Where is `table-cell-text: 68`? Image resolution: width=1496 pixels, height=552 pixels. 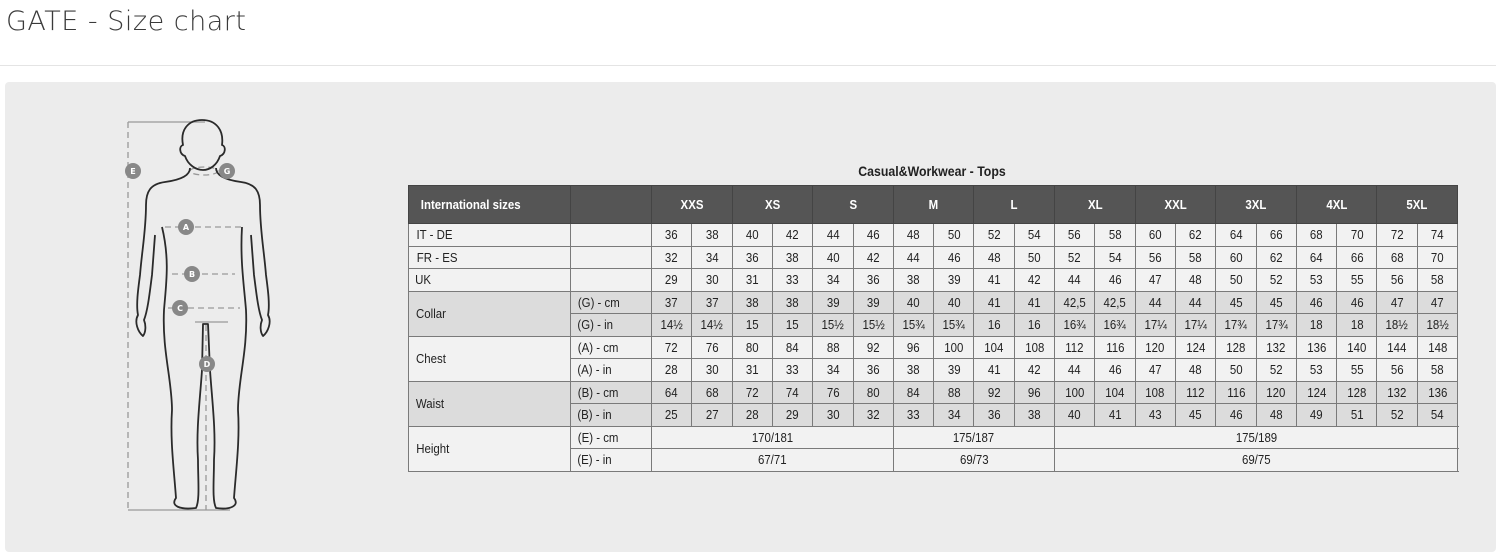 table-cell-text: 68 is located at coordinates (712, 392).